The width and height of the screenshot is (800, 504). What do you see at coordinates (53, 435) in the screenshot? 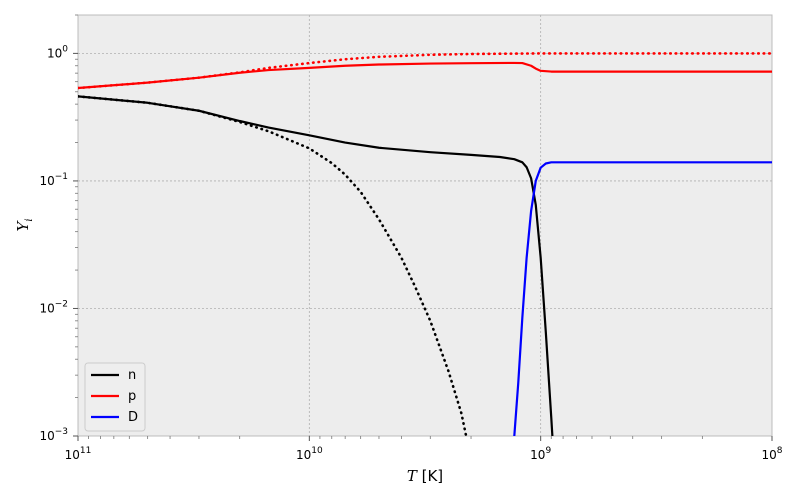
I see `y-tick-label: 10⁻³` at bounding box center [53, 435].